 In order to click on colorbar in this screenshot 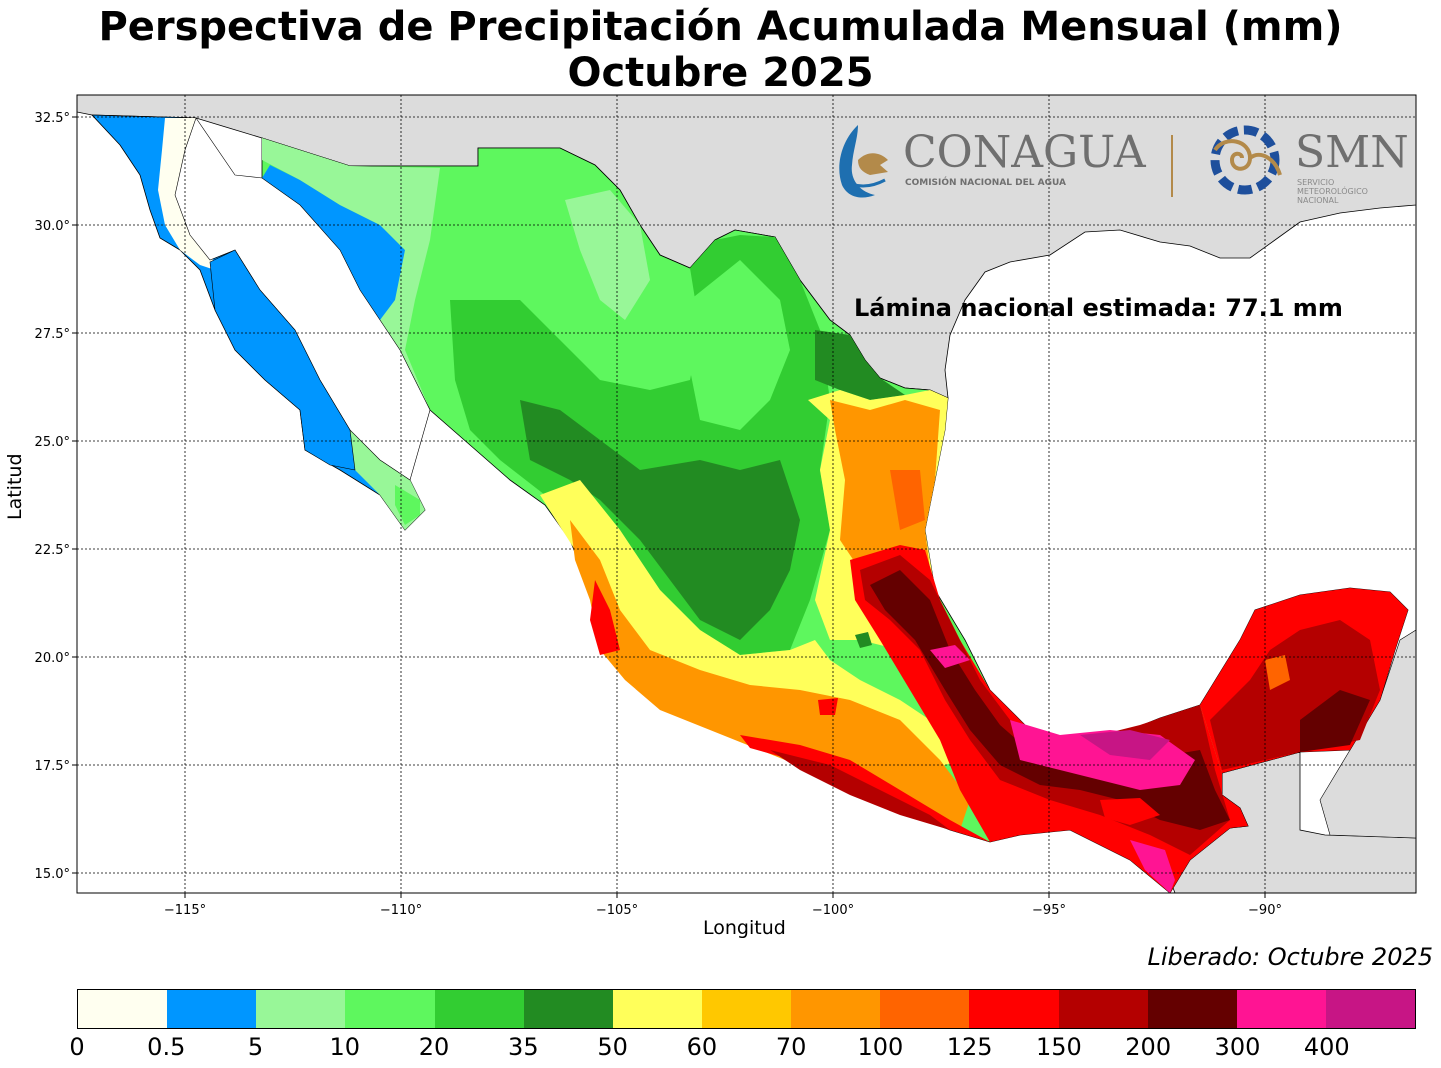, I will do `click(746, 1009)`.